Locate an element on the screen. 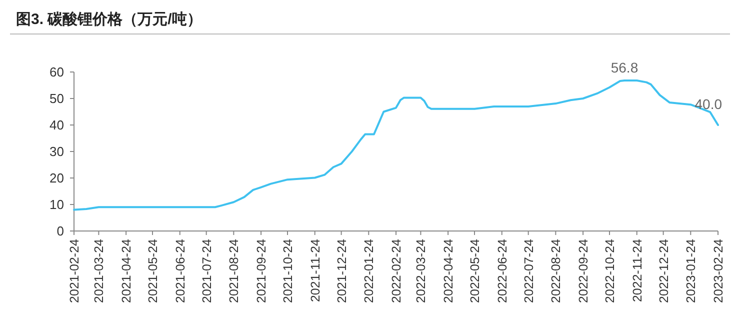  x-tick-label: 2021-04-24 is located at coordinates (127, 270).